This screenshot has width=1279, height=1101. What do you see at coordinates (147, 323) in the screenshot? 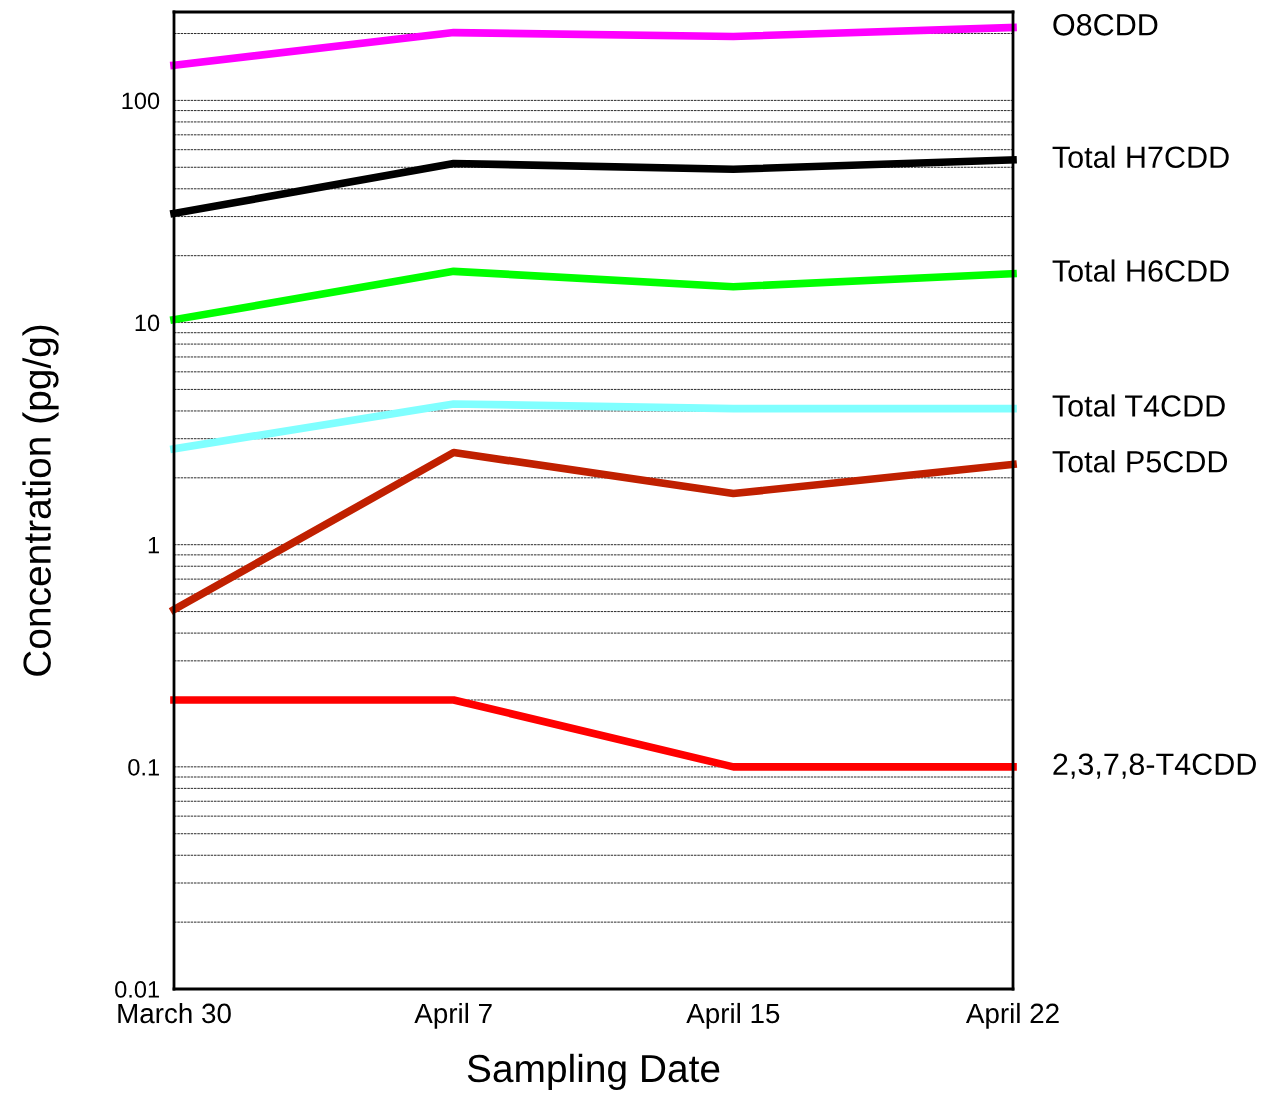
I see `y-tick-label: 10` at bounding box center [147, 323].